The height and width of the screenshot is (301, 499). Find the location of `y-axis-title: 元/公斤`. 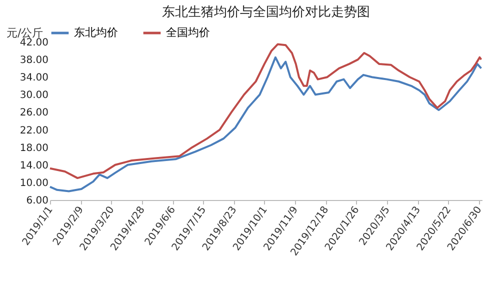

y-axis-title: 元/公斤 is located at coordinates (25, 33).